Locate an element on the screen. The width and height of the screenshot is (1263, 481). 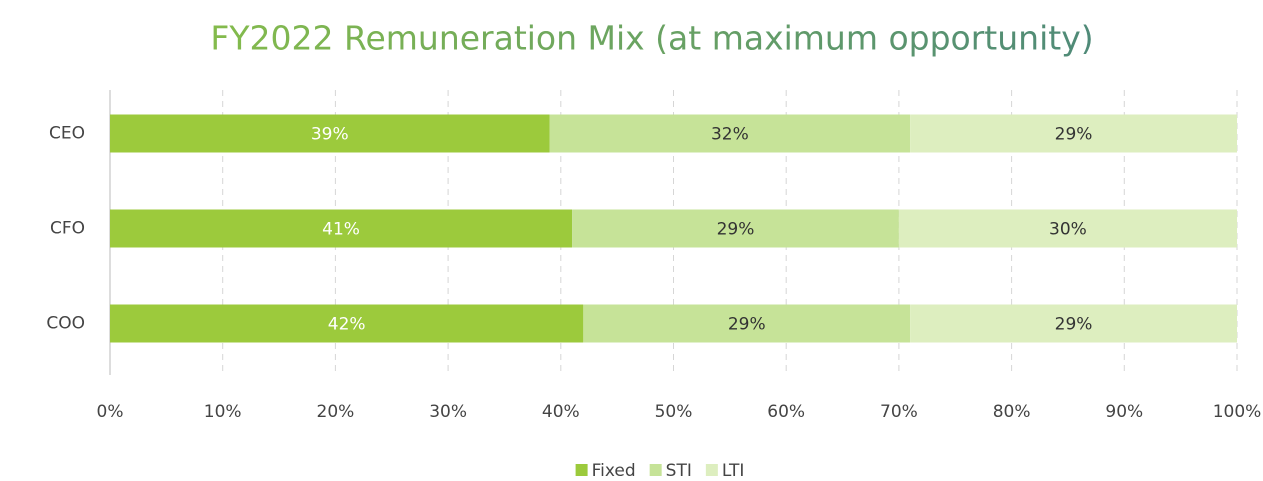
y-tick-label: CFO is located at coordinates (67, 229).